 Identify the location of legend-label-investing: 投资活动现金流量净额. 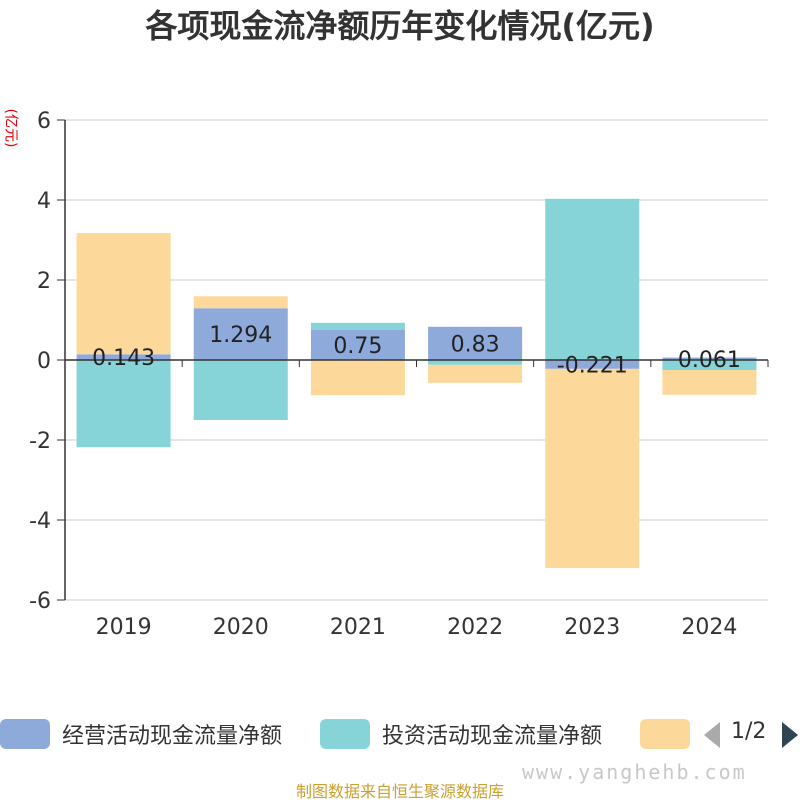
(492, 736).